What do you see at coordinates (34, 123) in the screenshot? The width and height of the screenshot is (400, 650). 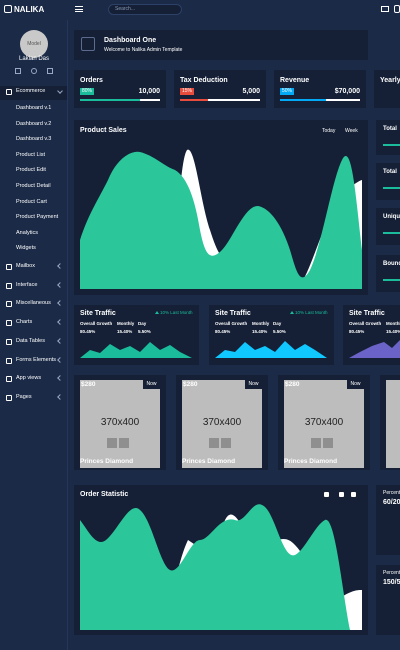 I see `submenu-item: Dashboard v.2` at bounding box center [34, 123].